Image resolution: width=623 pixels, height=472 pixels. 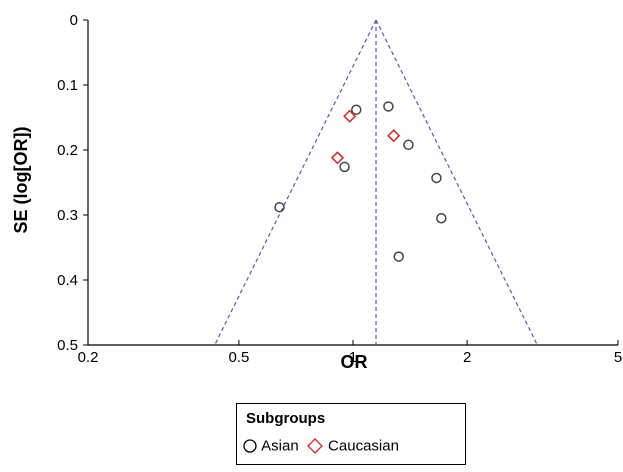 What do you see at coordinates (238, 357) in the screenshot?
I see `x-tick-label: 0.5` at bounding box center [238, 357].